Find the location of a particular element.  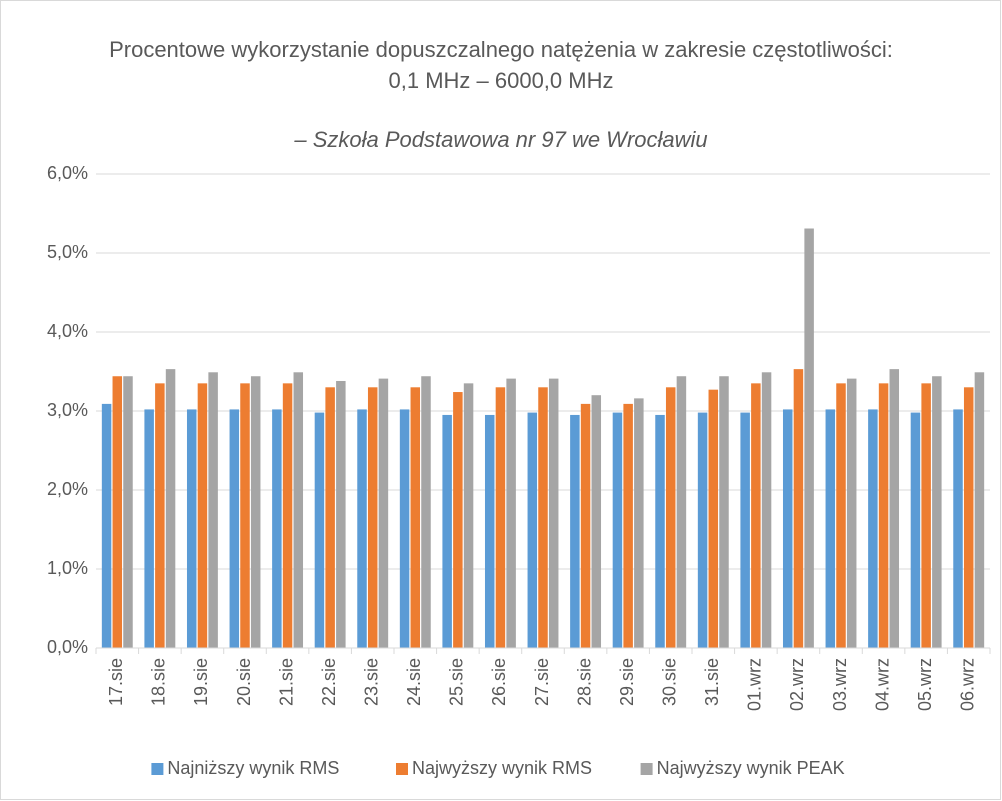

y-tick-label: 5,0% is located at coordinates (67, 252).